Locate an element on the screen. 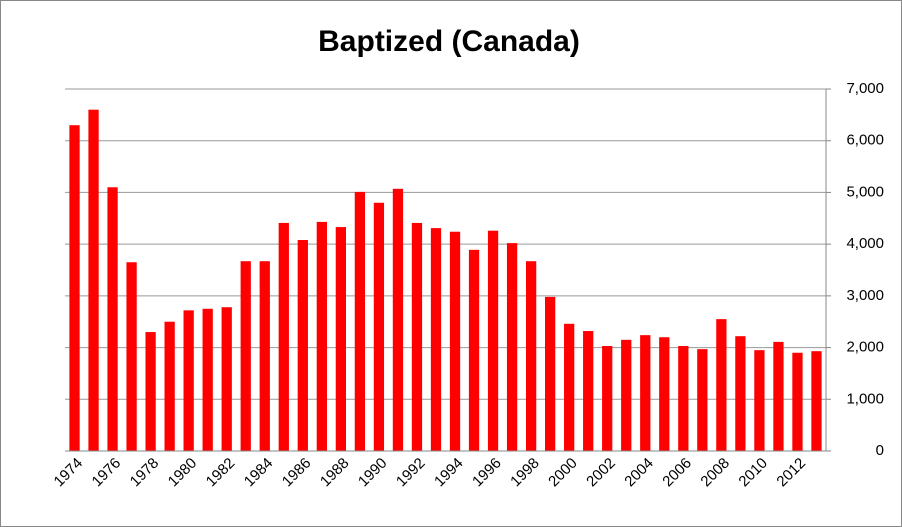 The height and width of the screenshot is (527, 902). y-tick-label: 4,000 is located at coordinates (865, 243).